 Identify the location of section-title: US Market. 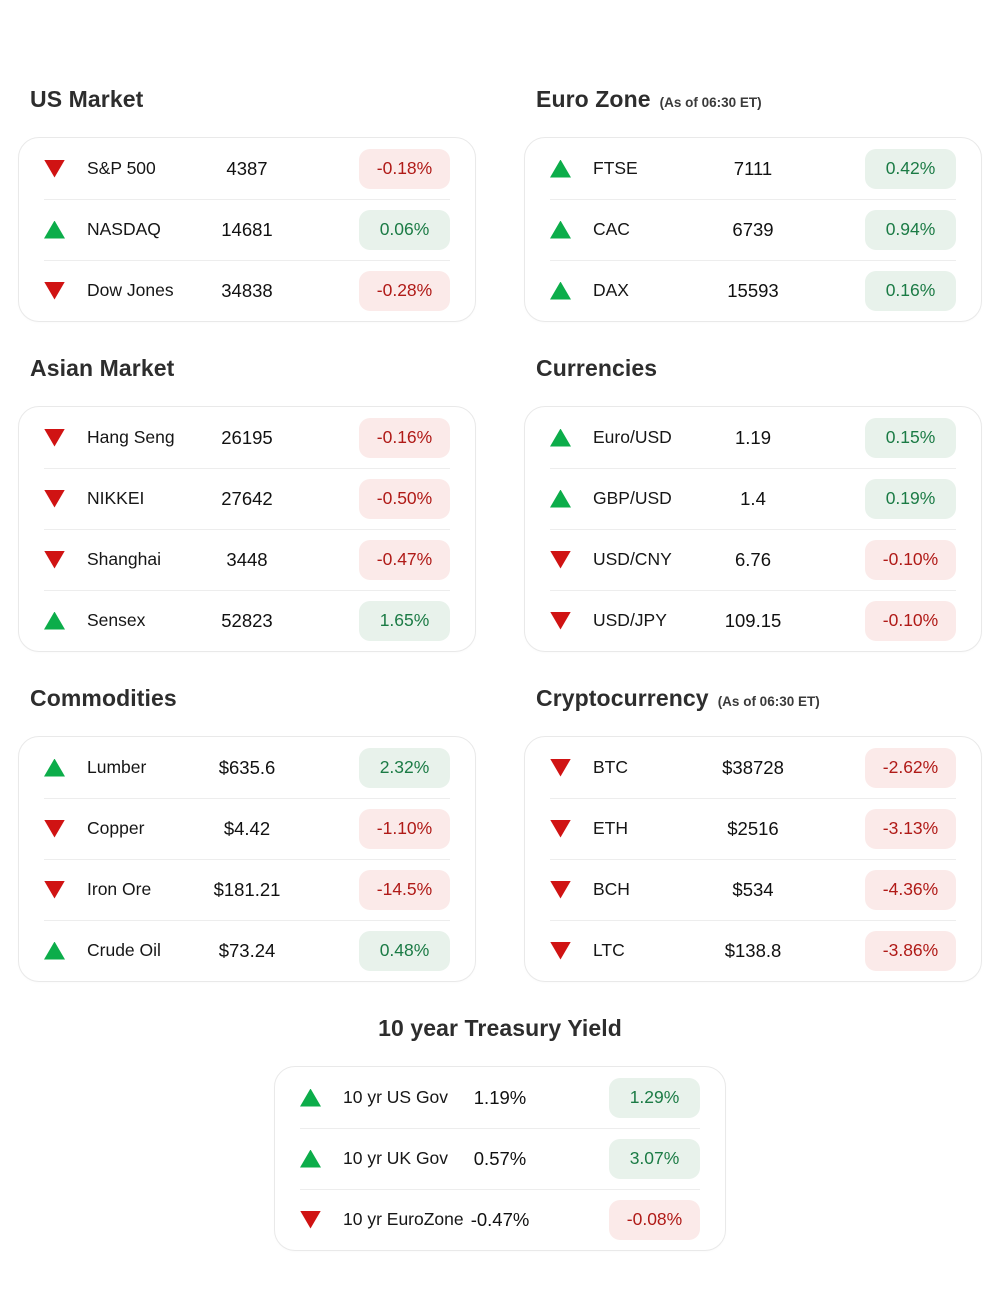
(87, 99).